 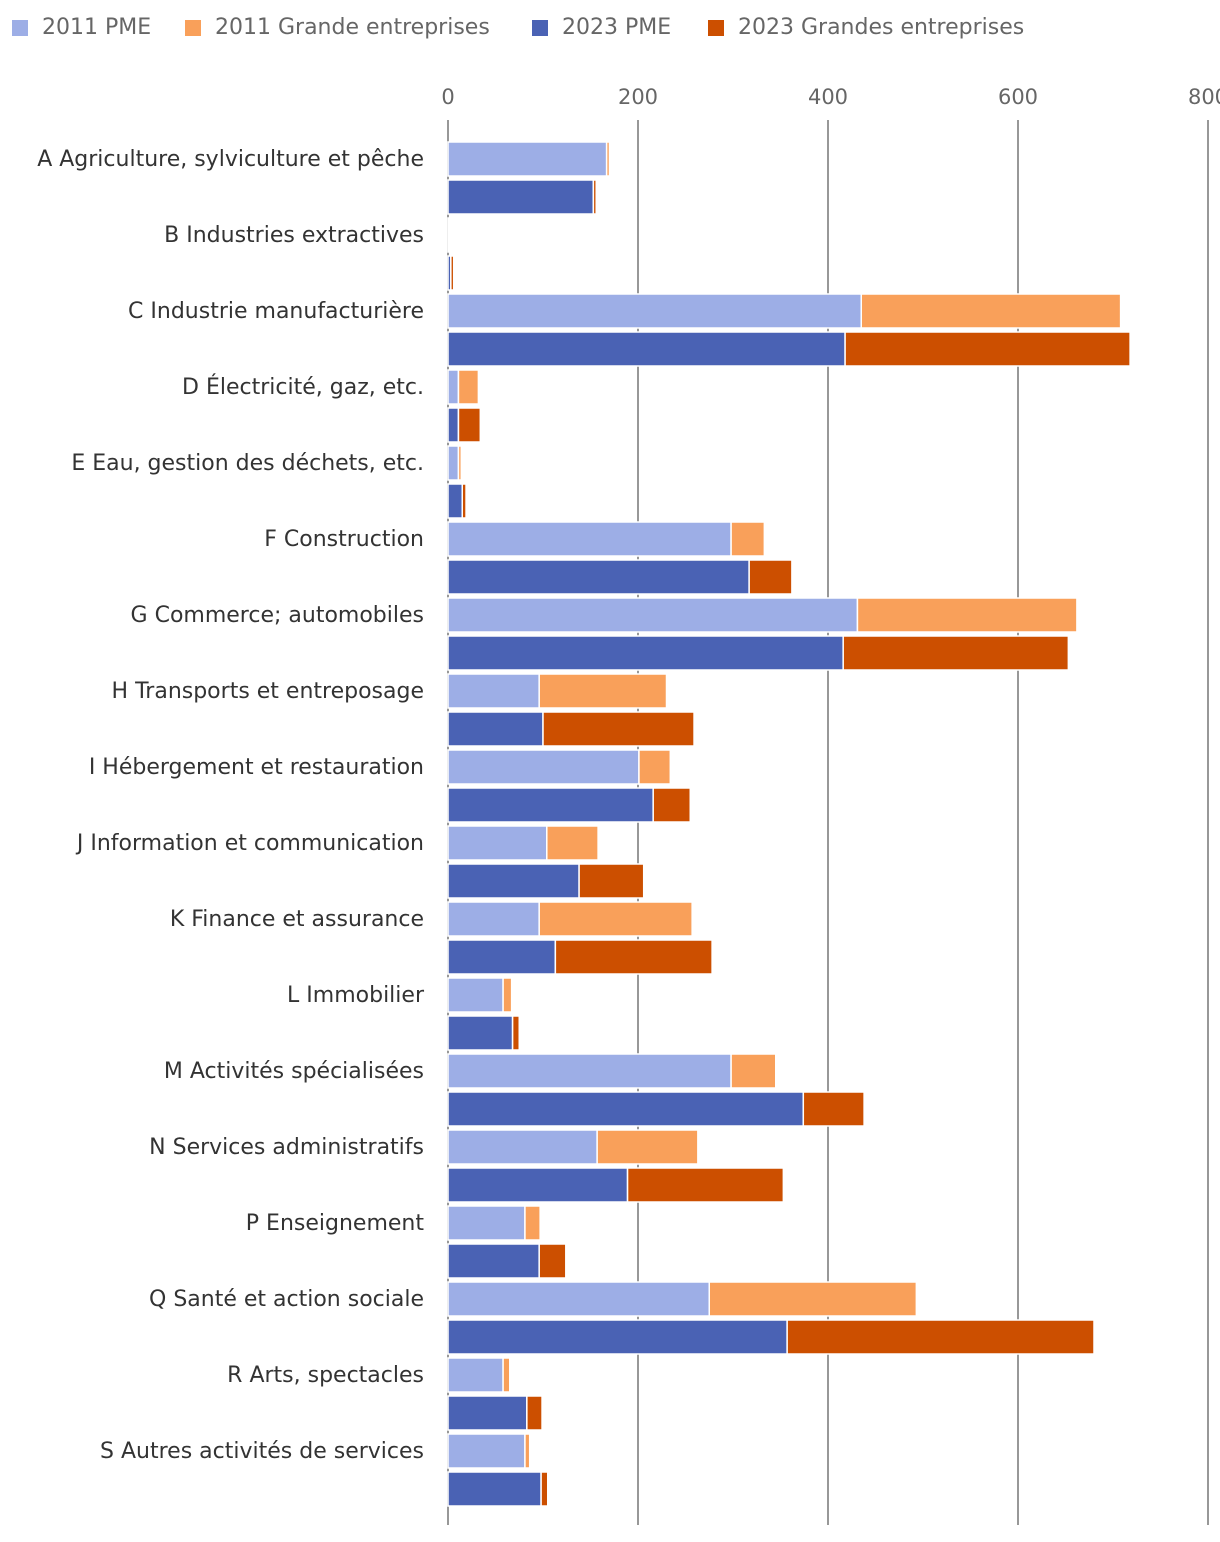 What do you see at coordinates (286, 1299) in the screenshot?
I see `y-tick-label: Q Santé et action sociale` at bounding box center [286, 1299].